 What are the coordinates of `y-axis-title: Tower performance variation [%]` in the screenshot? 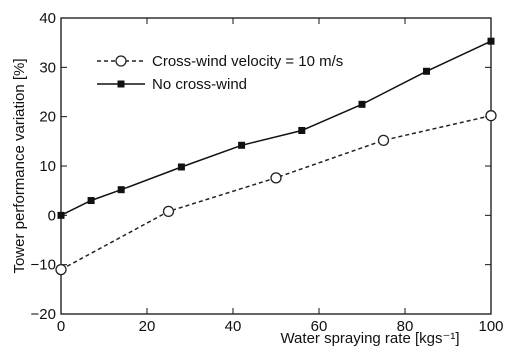 It's located at (19, 165).